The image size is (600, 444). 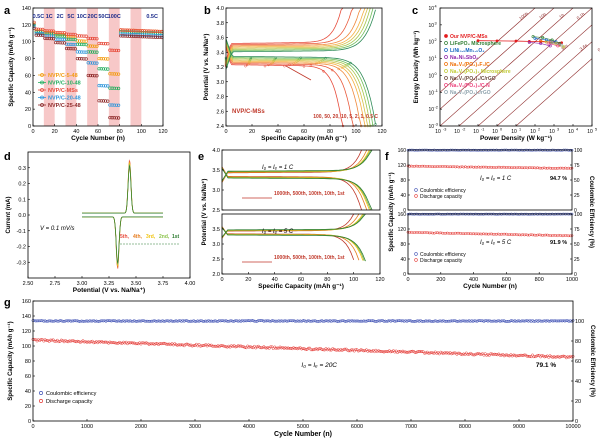 I want to click on legend-label: Na₃V₂(PO₄)₂F₃/C, so click(x=470, y=65).